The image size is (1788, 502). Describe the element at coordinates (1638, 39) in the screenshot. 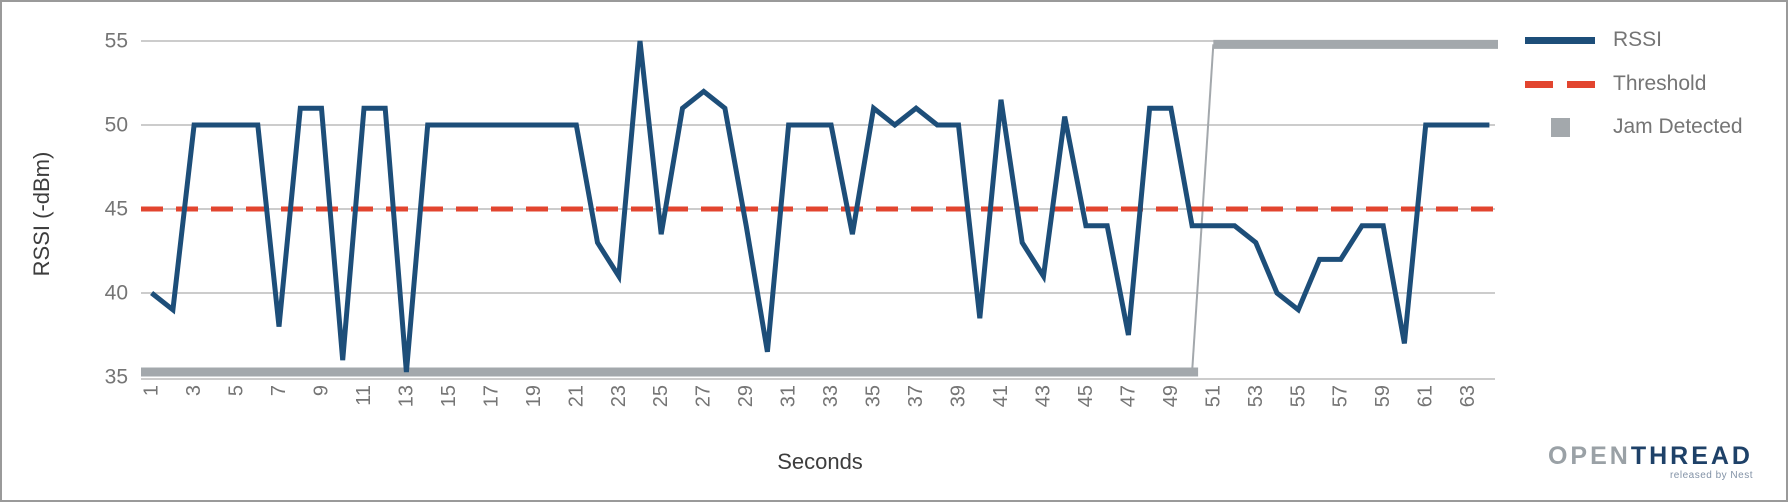

I see `legend-label: RSSI` at that location.